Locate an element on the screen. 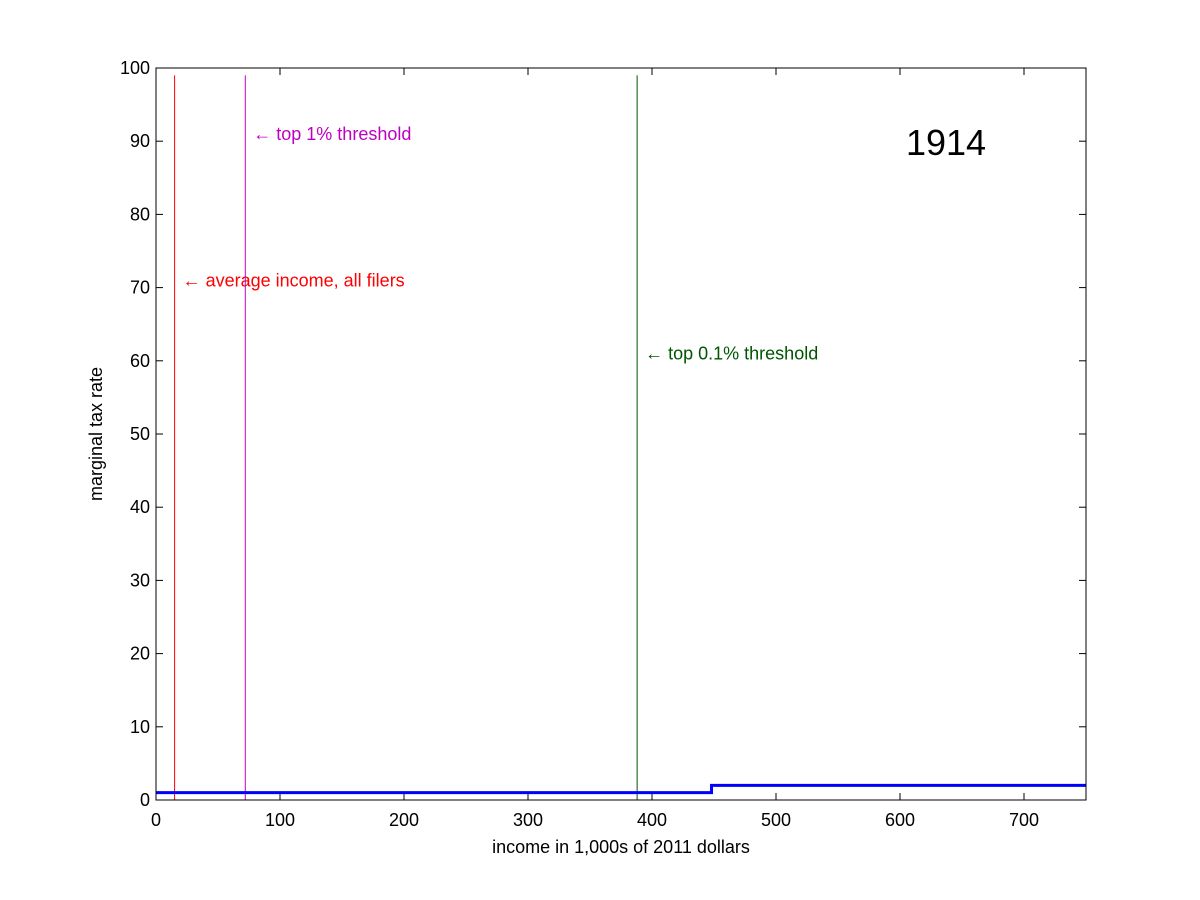 The height and width of the screenshot is (900, 1200). year-label: 1914 is located at coordinates (946, 142).